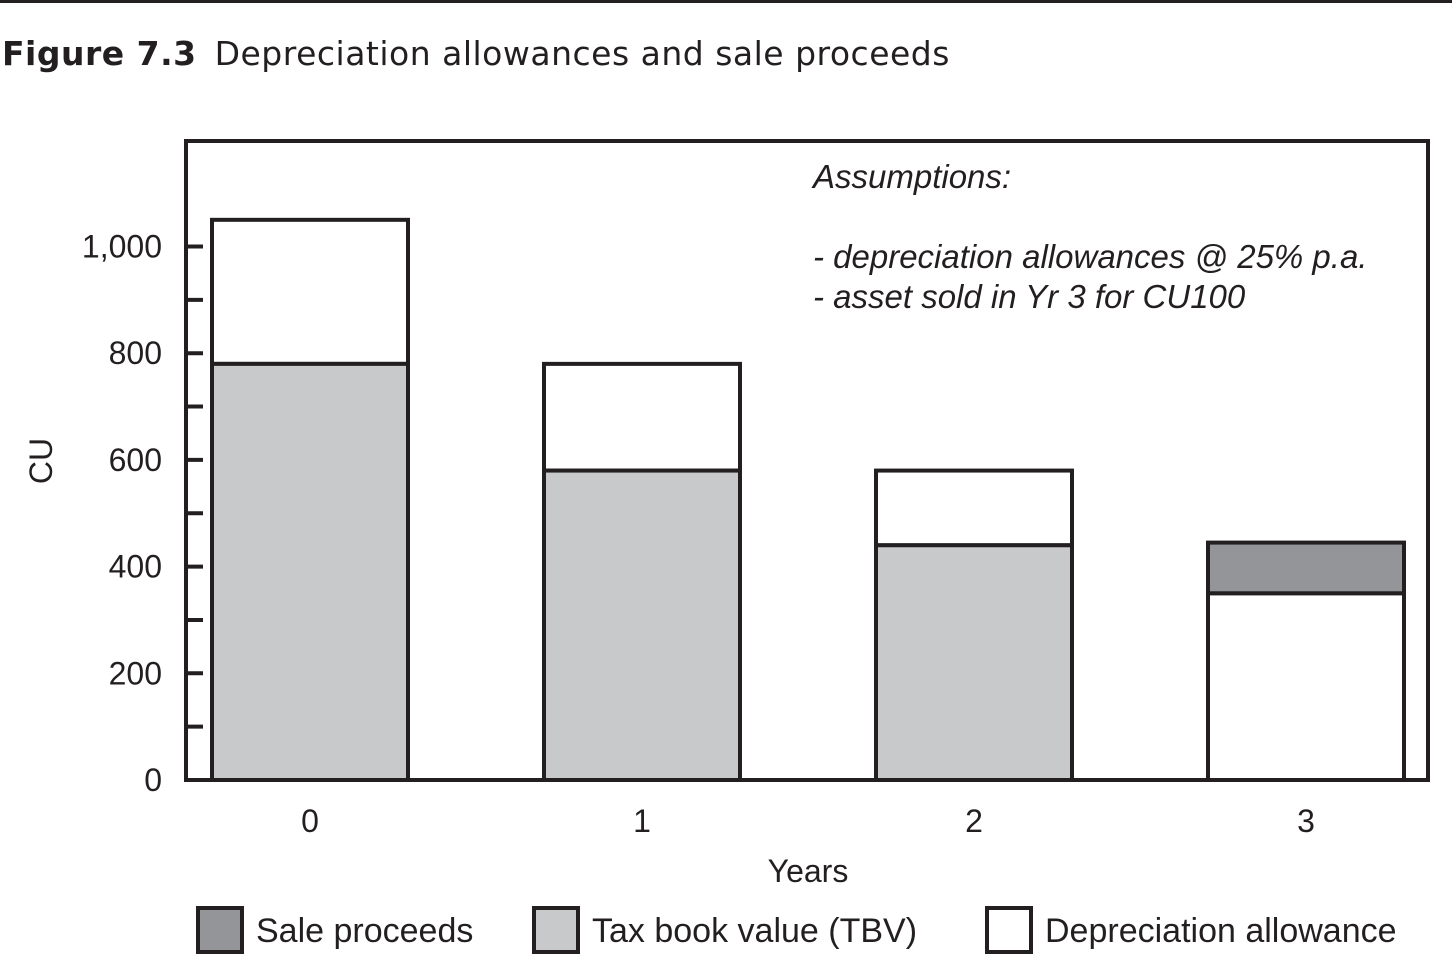 The image size is (1452, 956). Describe the element at coordinates (41, 461) in the screenshot. I see `y-axis-title: CU` at that location.